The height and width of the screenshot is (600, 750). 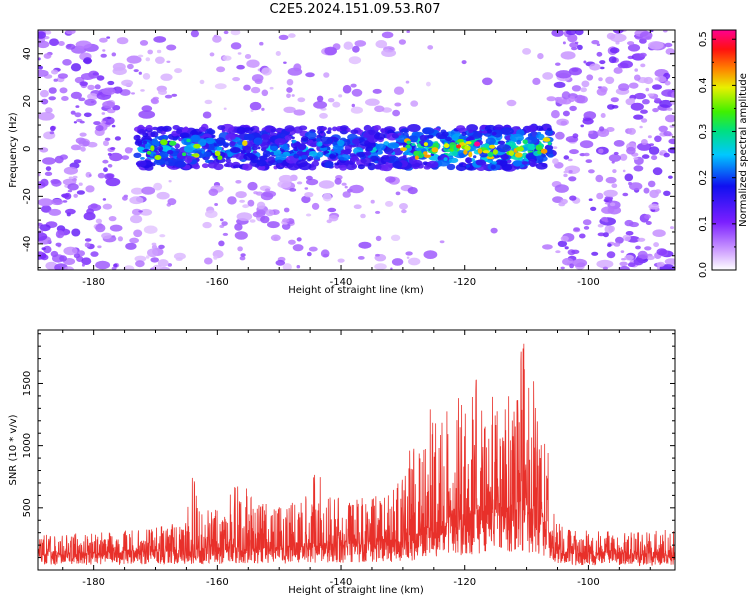 What do you see at coordinates (13, 449) in the screenshot?
I see `snr-ylabel: SNR (10 * v/v)` at bounding box center [13, 449].